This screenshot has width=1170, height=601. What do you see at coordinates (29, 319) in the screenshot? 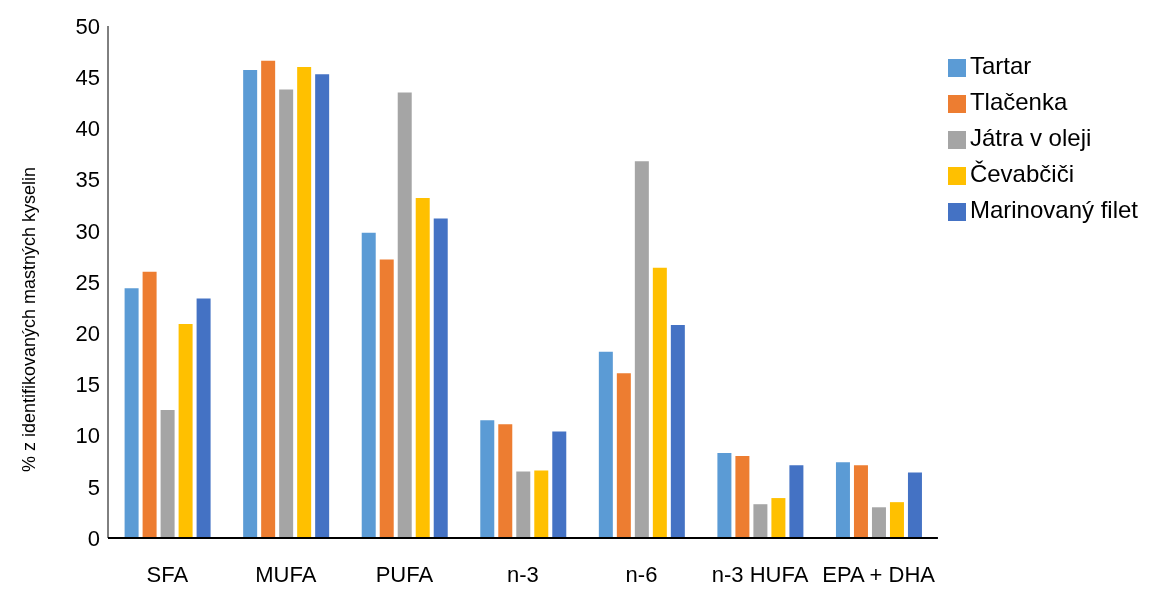
I see `y-axis-title: % z identifikovaných mastných kyselin` at bounding box center [29, 319].